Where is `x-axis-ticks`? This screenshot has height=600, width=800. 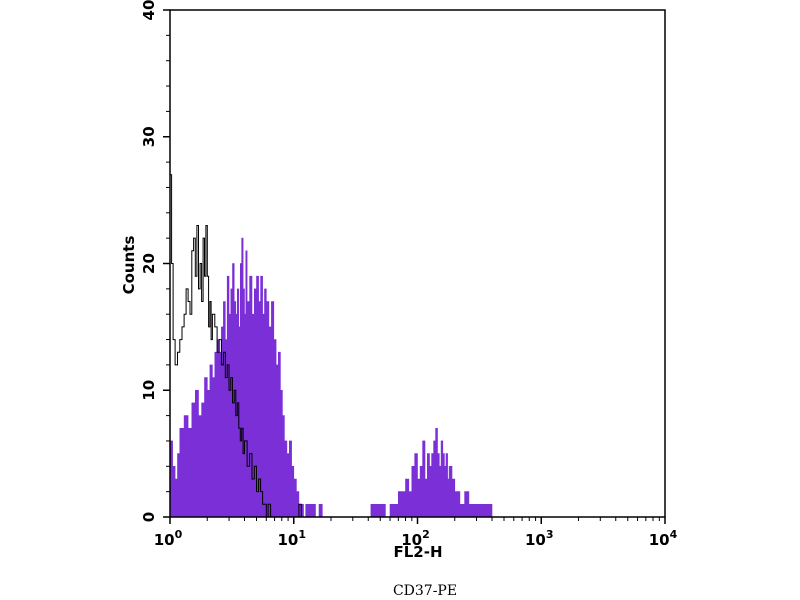
x-axis-ticks is located at coordinates (417, 520).